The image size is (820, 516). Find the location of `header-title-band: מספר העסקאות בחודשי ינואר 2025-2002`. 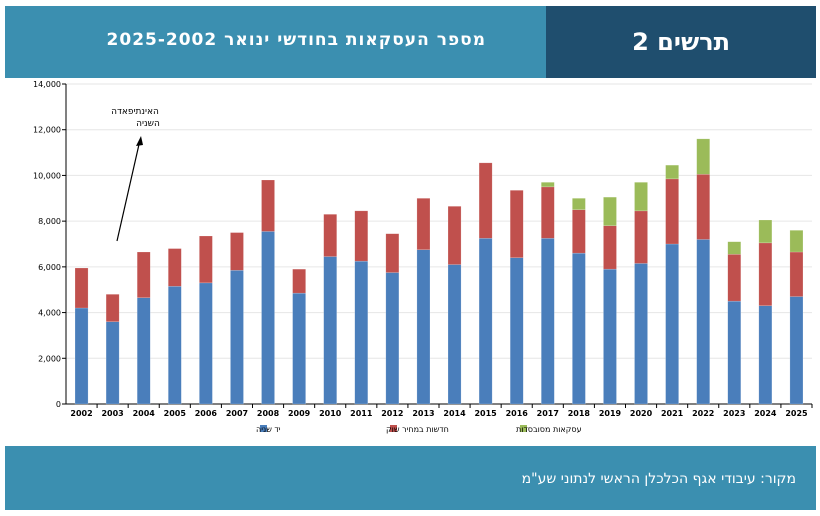

header-title-band: מספר העסקאות בחודשי ינואר 2025-2002 is located at coordinates (275, 42).